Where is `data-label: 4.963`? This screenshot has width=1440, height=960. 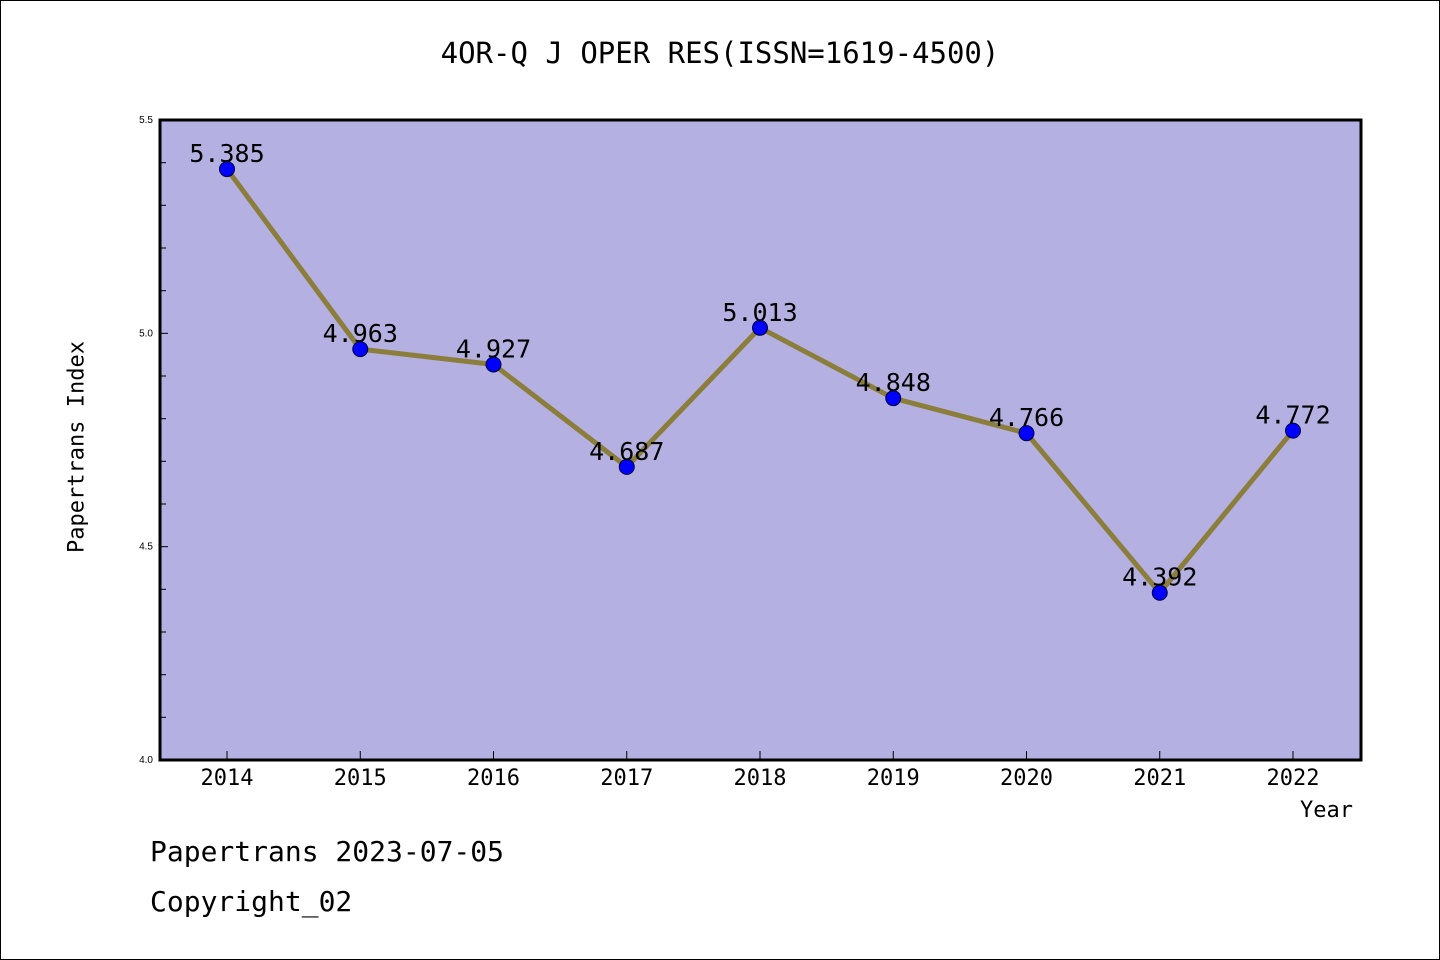 data-label: 4.963 is located at coordinates (360, 333).